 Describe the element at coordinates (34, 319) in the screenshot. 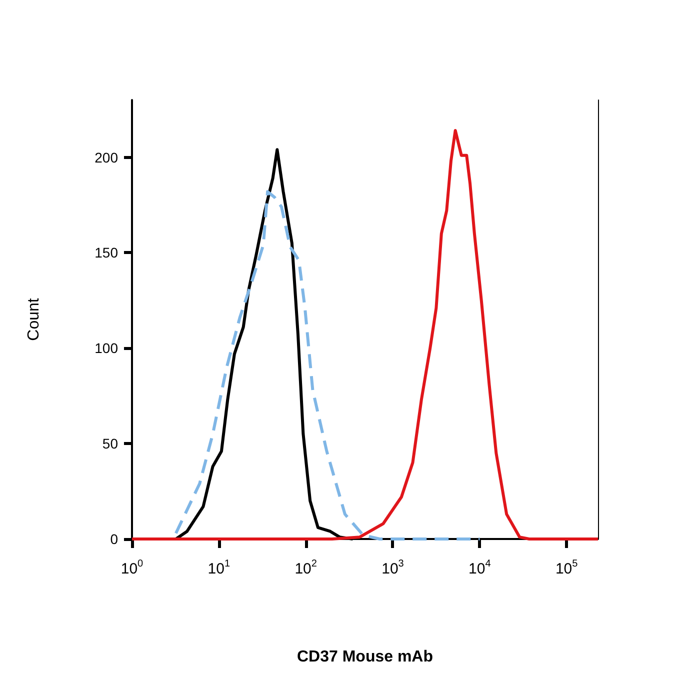

I see `y-axis-title: Count` at that location.